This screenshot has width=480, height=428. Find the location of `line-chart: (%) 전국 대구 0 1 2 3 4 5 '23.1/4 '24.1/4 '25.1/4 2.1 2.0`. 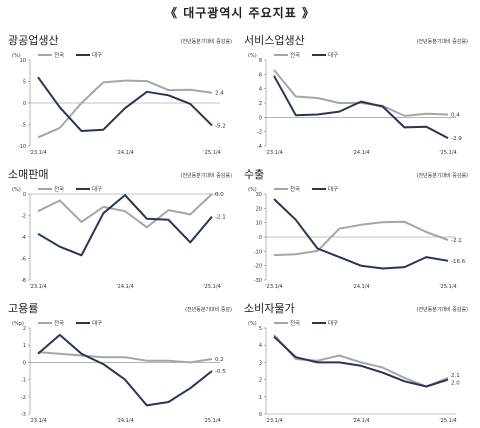

line-chart: (%) 전국 대구 0 1 2 3 4 5 '23.1/4 '24.1/4 '25.1/4 2.1 2.0 is located at coordinates (354, 371).